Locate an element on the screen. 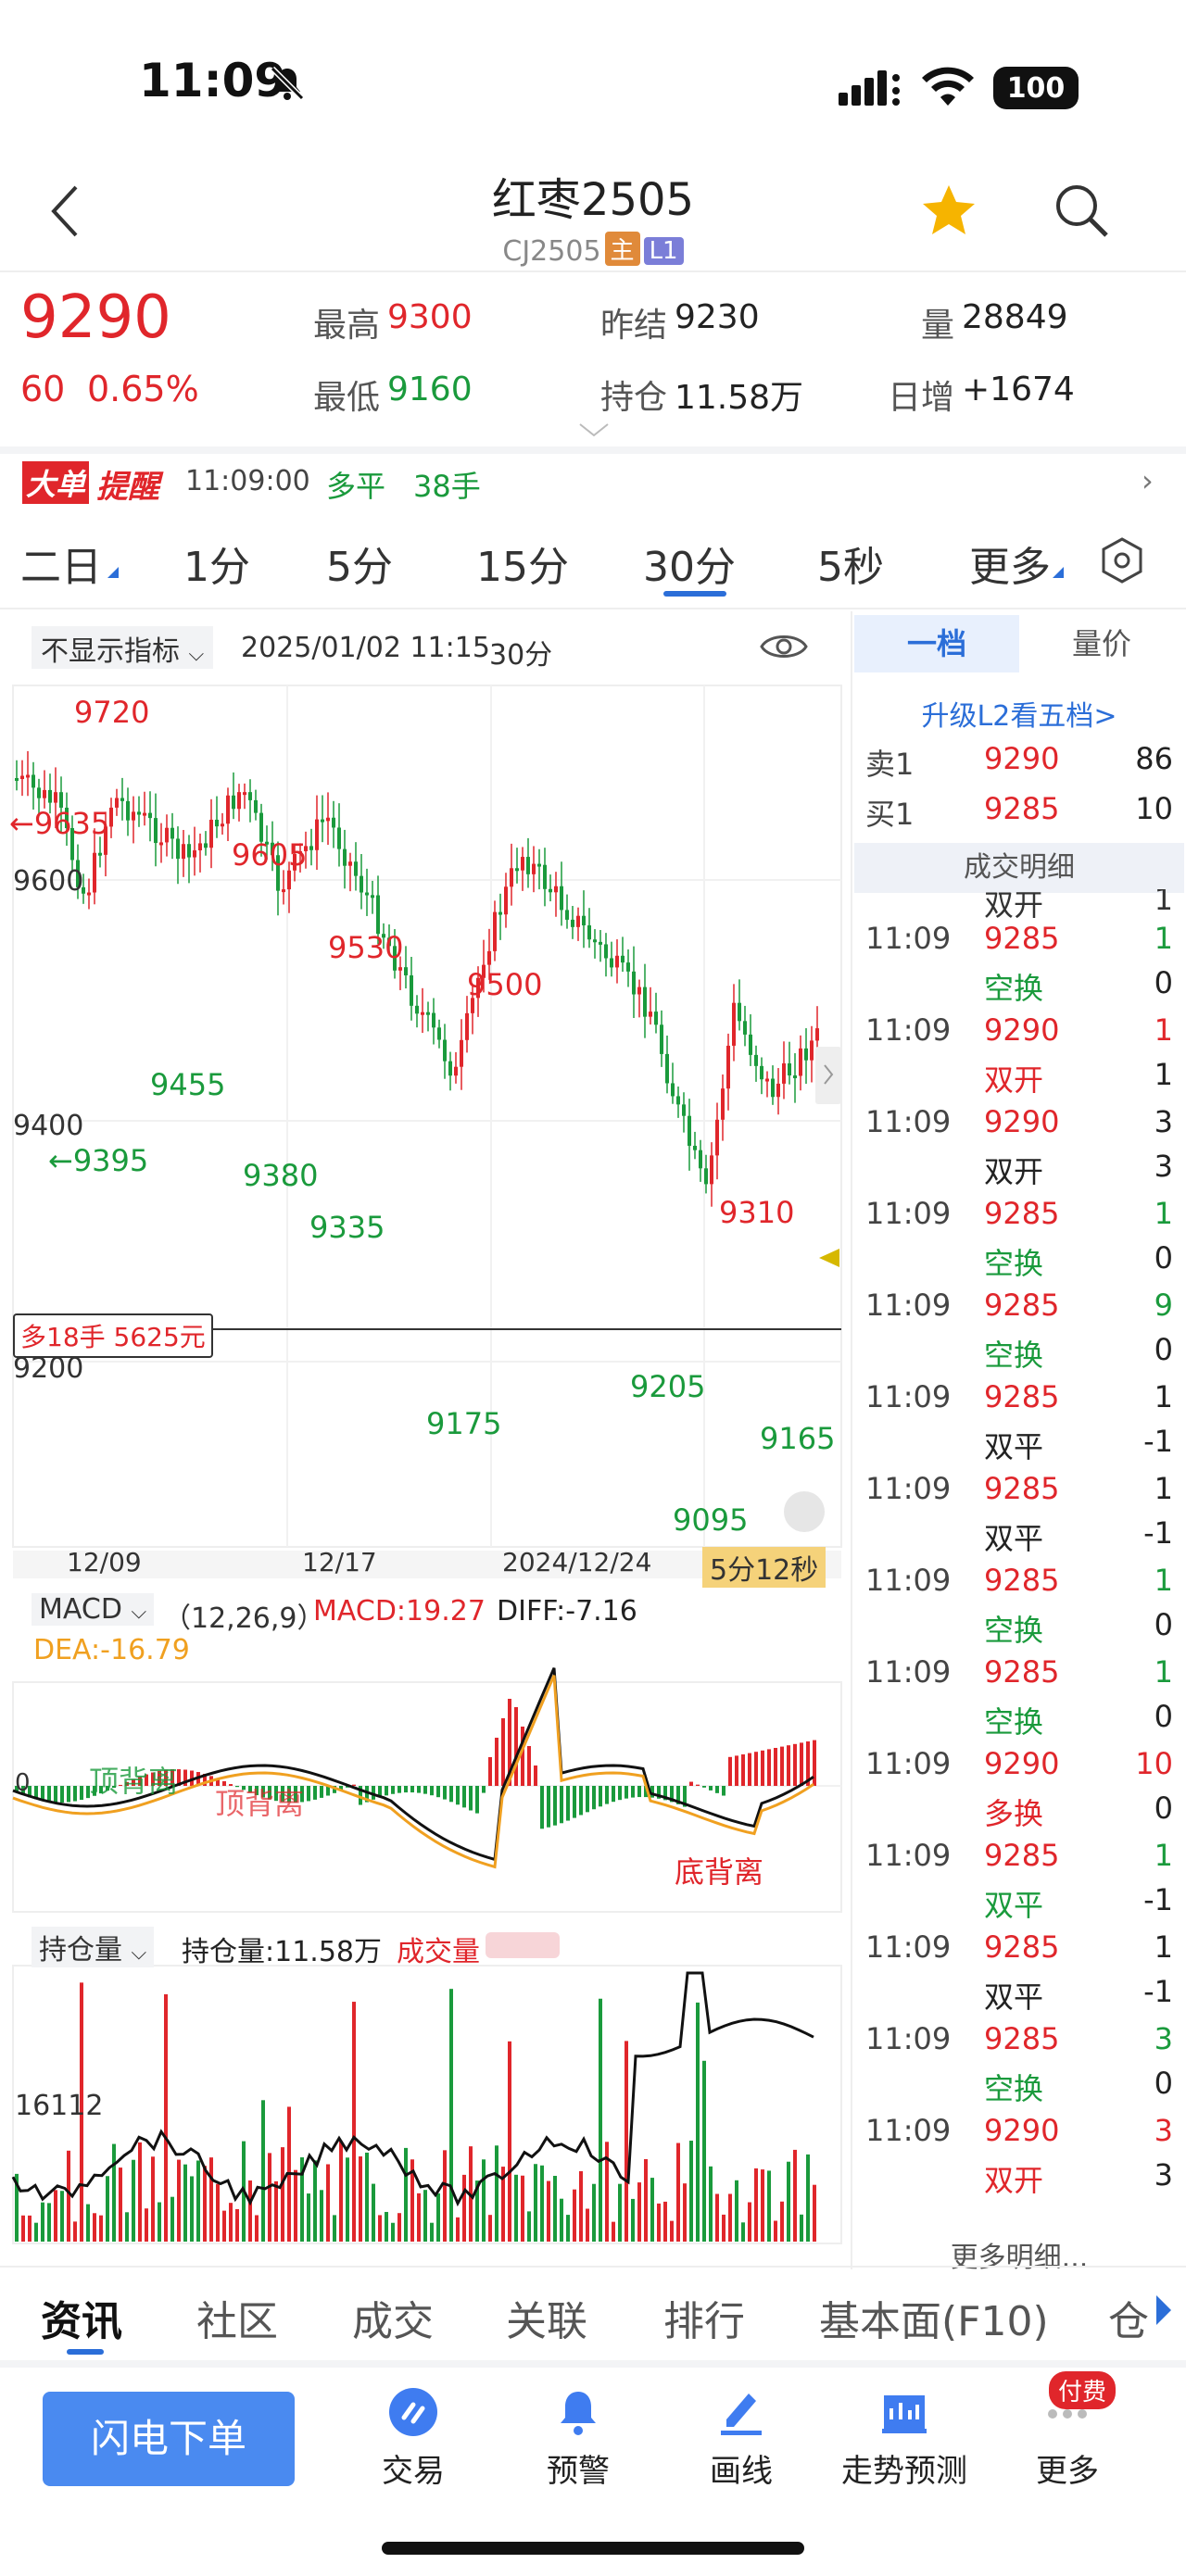 The width and height of the screenshot is (1186, 2576). label-9175: 9175 is located at coordinates (464, 1423).